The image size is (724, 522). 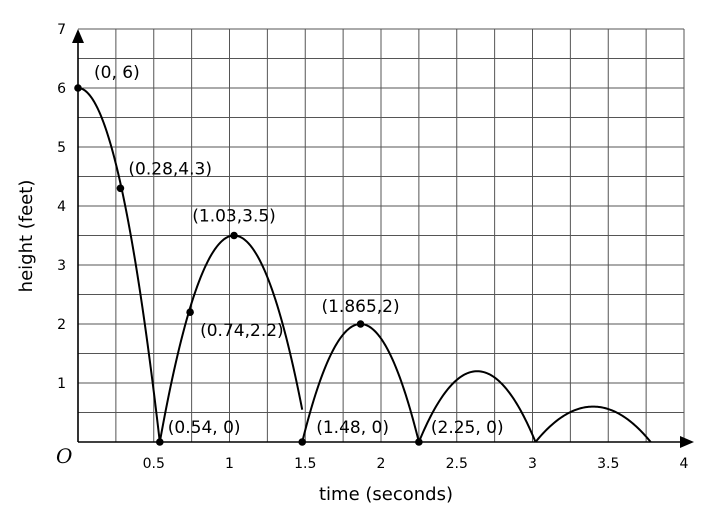 I want to click on x-tick-labels: 0.5 1 1.5 2 2.5 3 3.5 4, so click(x=416, y=464).